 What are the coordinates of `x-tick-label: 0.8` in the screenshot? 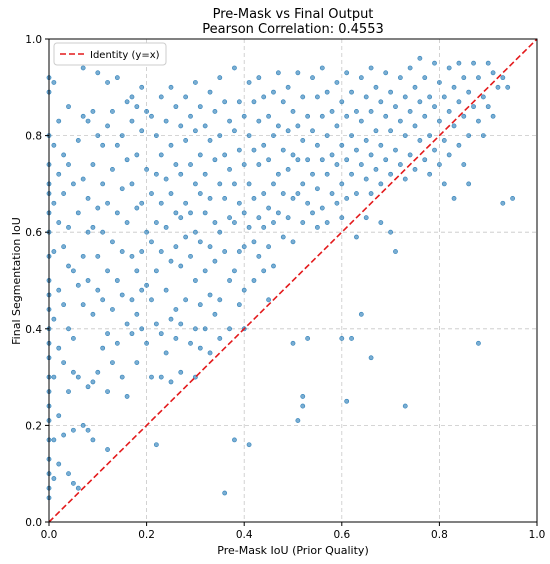 It's located at (439, 535).